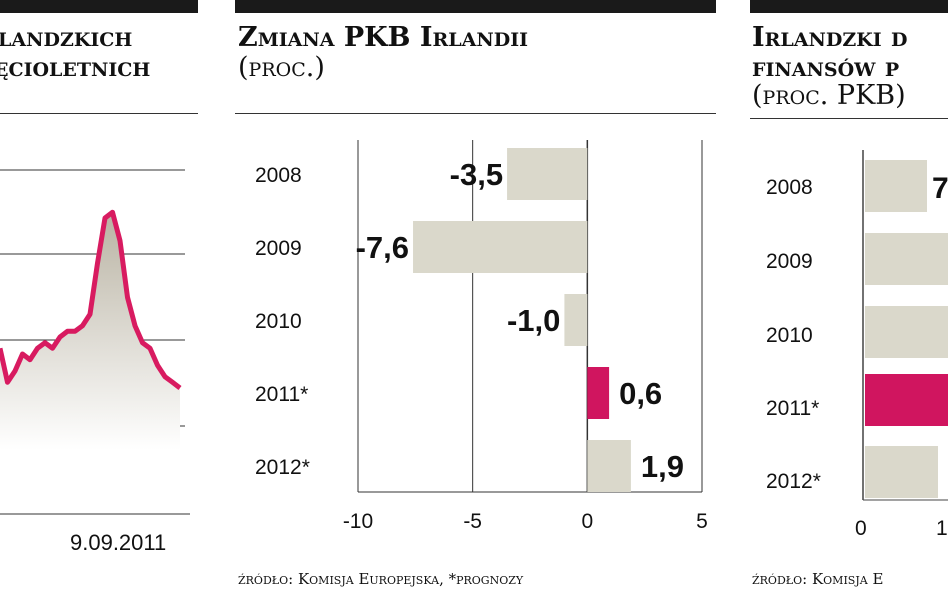 The height and width of the screenshot is (593, 948). What do you see at coordinates (500, 247) in the screenshot?
I see `gdp-bar-2009` at bounding box center [500, 247].